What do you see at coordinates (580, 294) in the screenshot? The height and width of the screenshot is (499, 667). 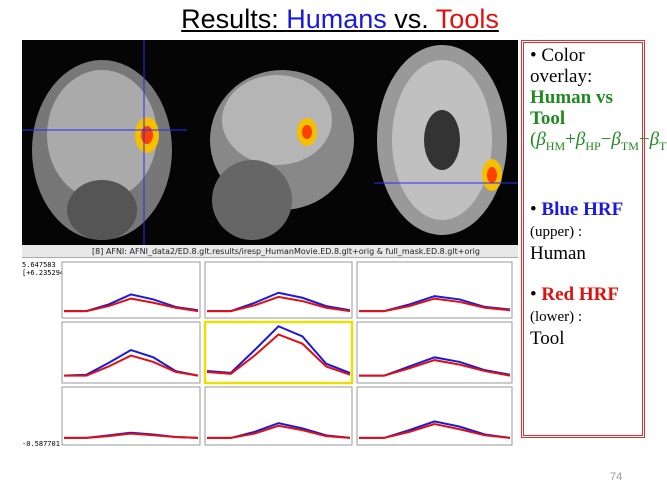 I see `highlight: Red HRF` at bounding box center [580, 294].